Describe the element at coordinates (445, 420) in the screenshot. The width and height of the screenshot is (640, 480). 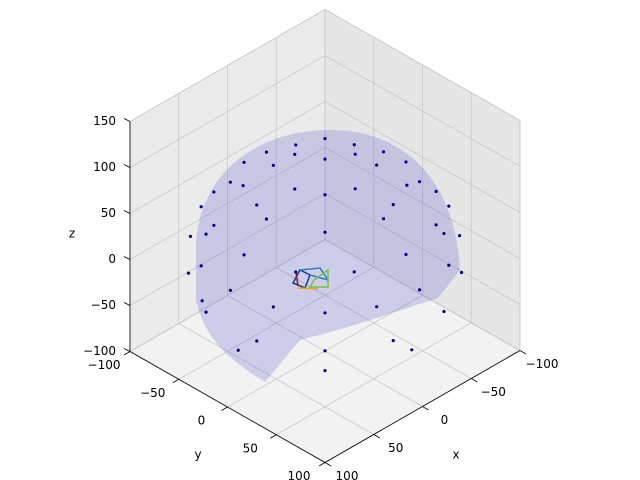
I see `x-tick-label: 0` at that location.